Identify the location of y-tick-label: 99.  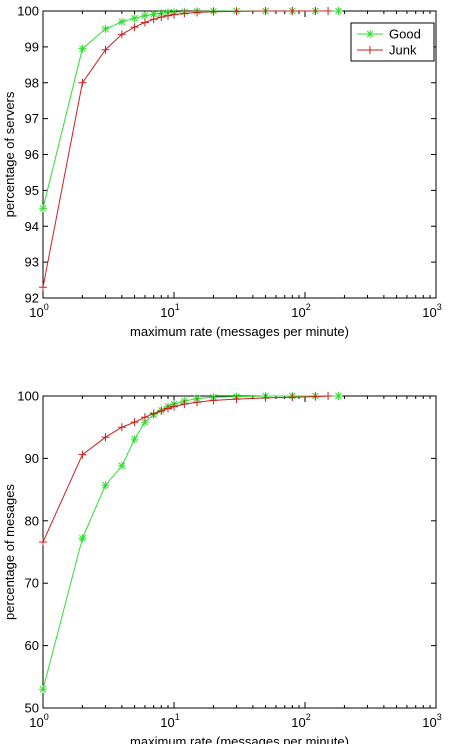
(32, 46).